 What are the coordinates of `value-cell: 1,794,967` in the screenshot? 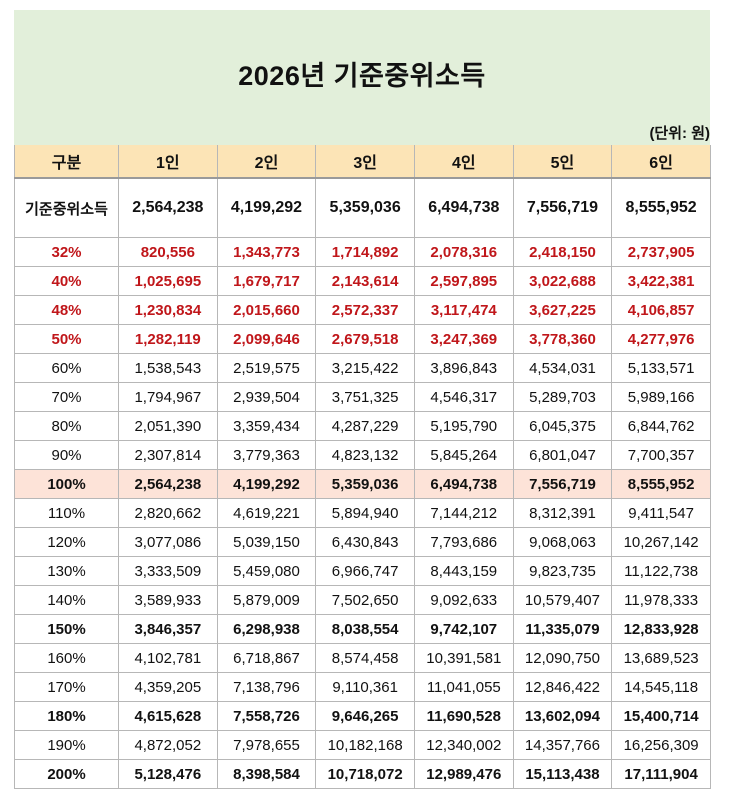 It's located at (168, 397).